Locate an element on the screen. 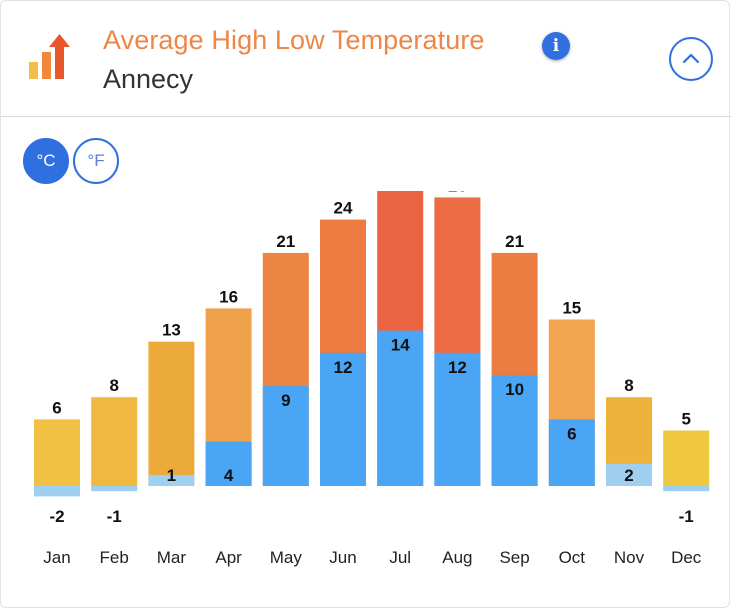 The width and height of the screenshot is (732, 610). low-value-label: 1 is located at coordinates (171, 475).